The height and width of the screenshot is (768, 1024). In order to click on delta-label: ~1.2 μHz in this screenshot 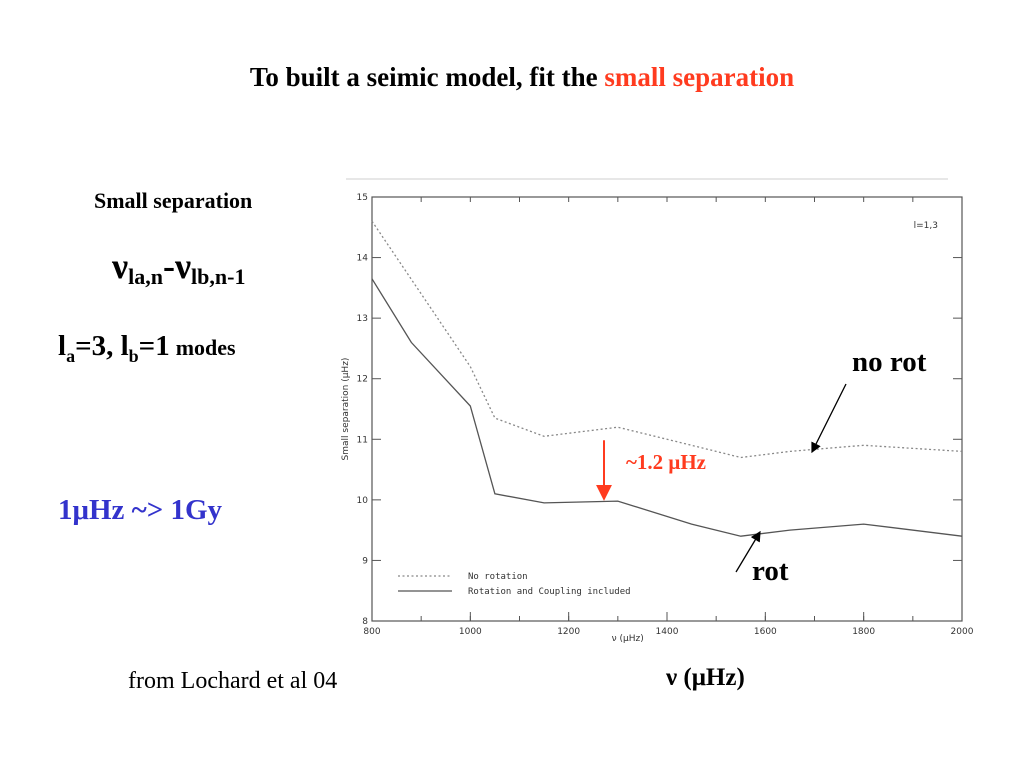, I will do `click(666, 462)`.